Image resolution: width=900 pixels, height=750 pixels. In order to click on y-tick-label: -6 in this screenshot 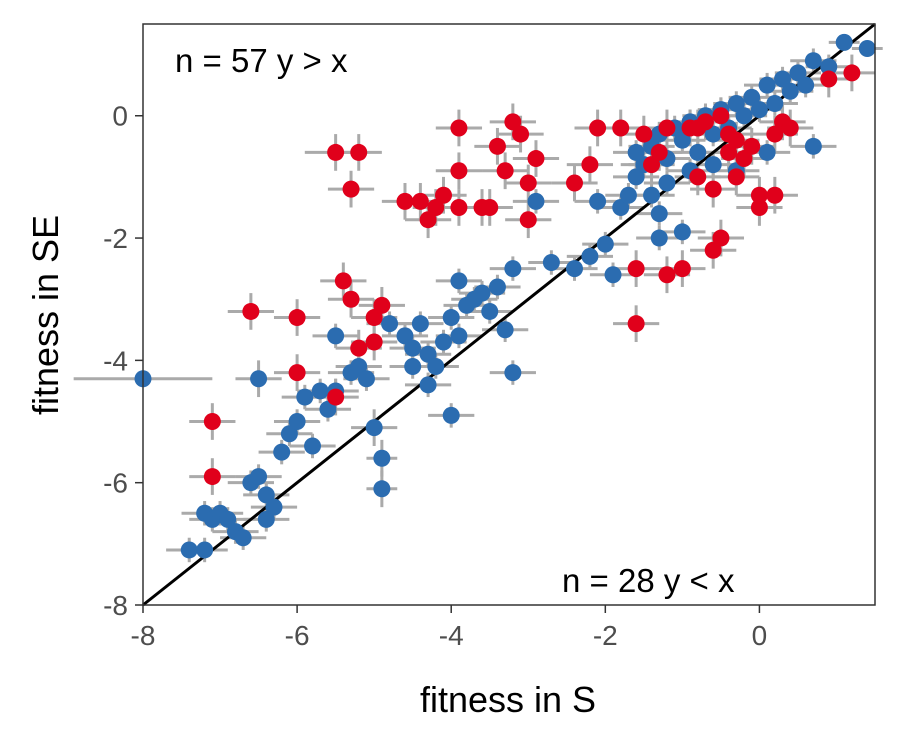, I will do `click(115, 483)`.